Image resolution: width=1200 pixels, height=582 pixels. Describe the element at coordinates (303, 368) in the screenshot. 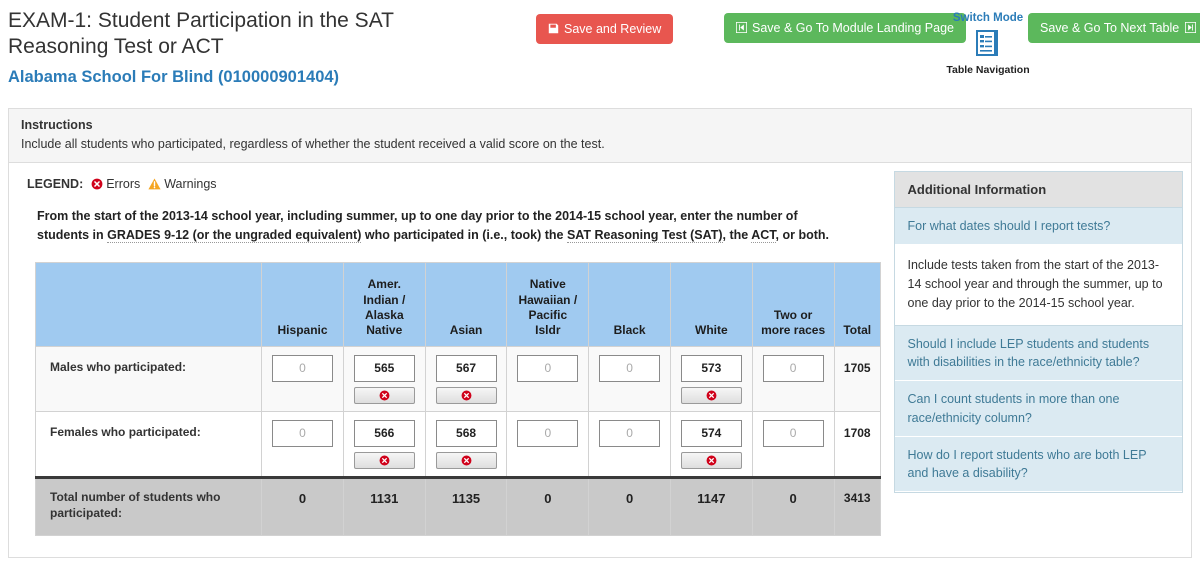

I see `input-males-hispanic` at that location.